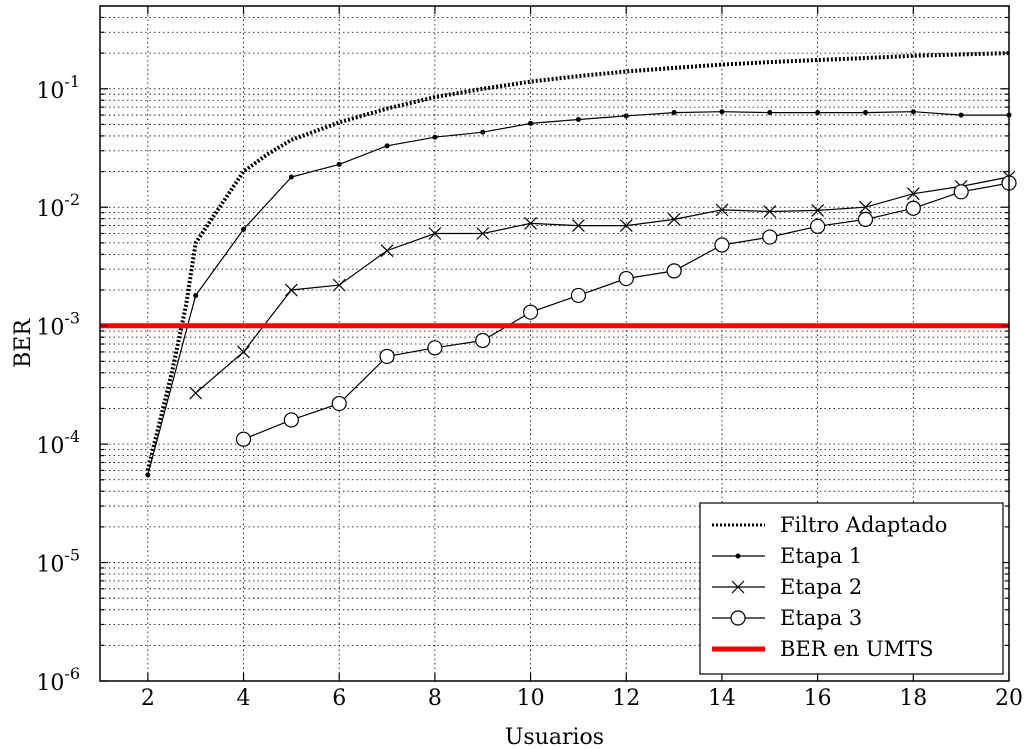  Describe the element at coordinates (244, 698) in the screenshot. I see `x-tick-label: 4` at that location.